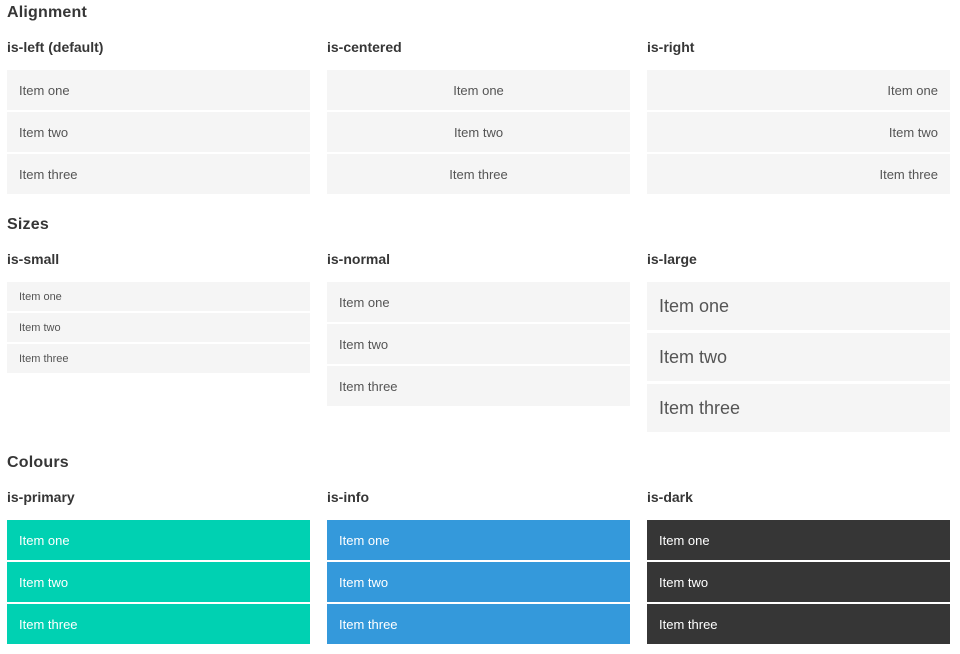  I want to click on group-heading-is-primary: is-primary, so click(41, 497).